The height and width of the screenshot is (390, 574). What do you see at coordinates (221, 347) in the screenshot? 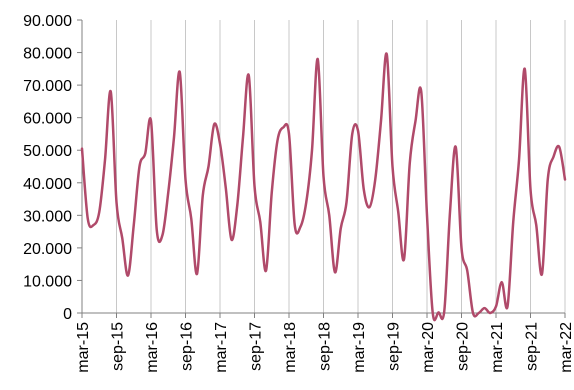
I see `x-tick-label-mar-17: mar-17` at bounding box center [221, 347].